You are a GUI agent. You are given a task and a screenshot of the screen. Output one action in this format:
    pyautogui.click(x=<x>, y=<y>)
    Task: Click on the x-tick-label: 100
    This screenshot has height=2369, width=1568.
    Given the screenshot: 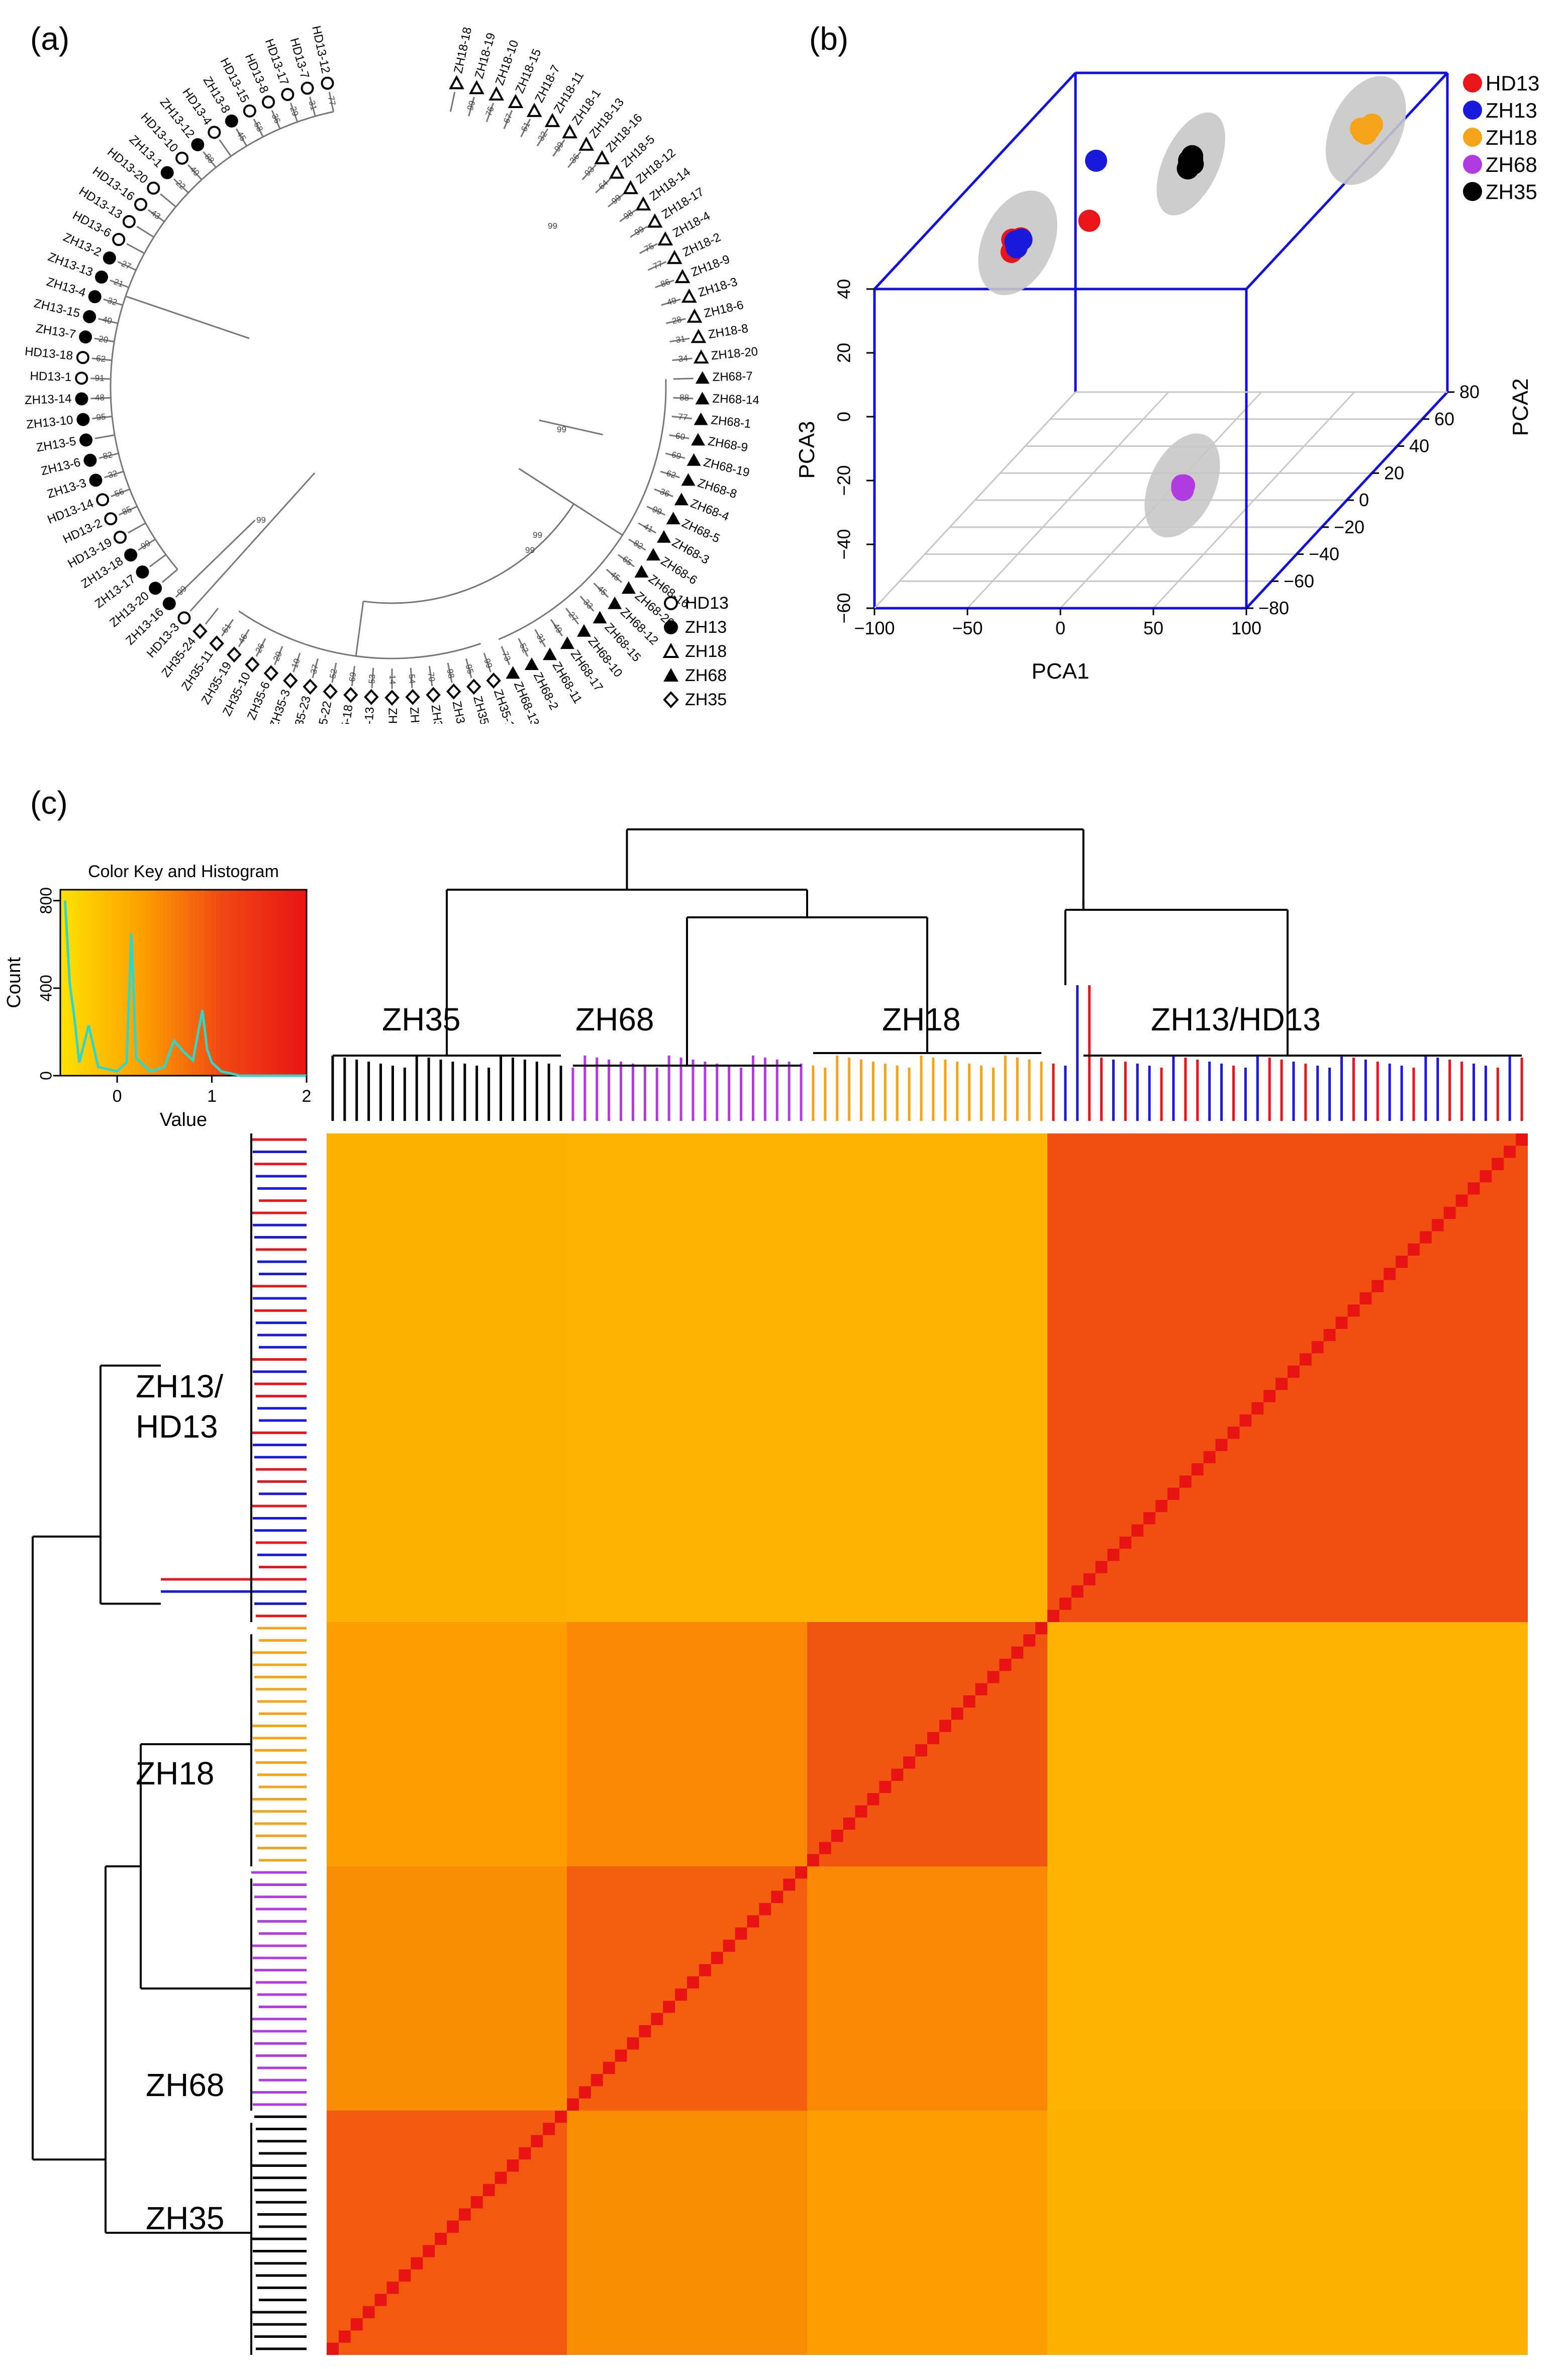 What is the action you would take?
    pyautogui.click(x=1246, y=628)
    